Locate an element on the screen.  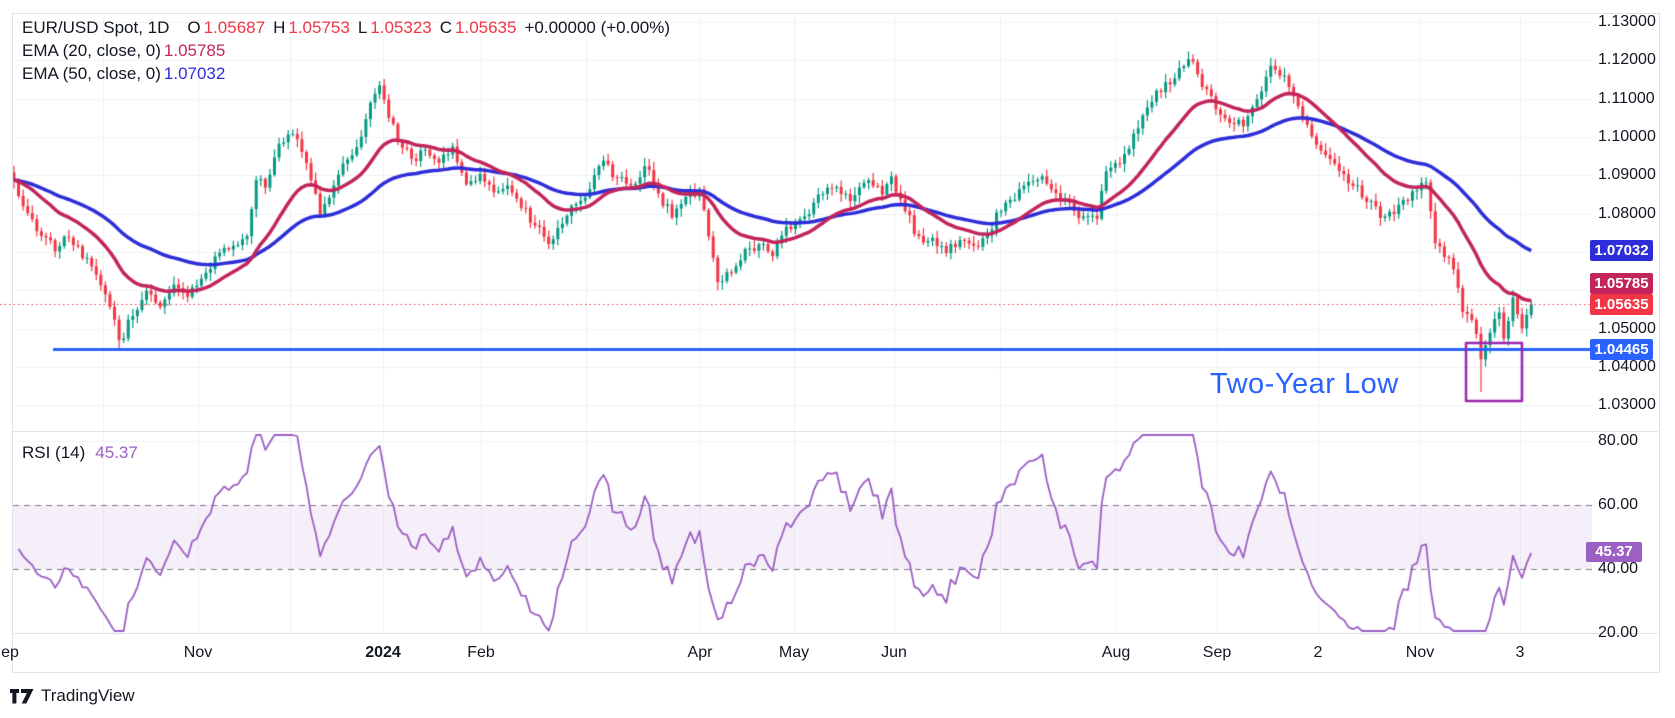
tradingview-attribution: TradingView is located at coordinates (72, 696).